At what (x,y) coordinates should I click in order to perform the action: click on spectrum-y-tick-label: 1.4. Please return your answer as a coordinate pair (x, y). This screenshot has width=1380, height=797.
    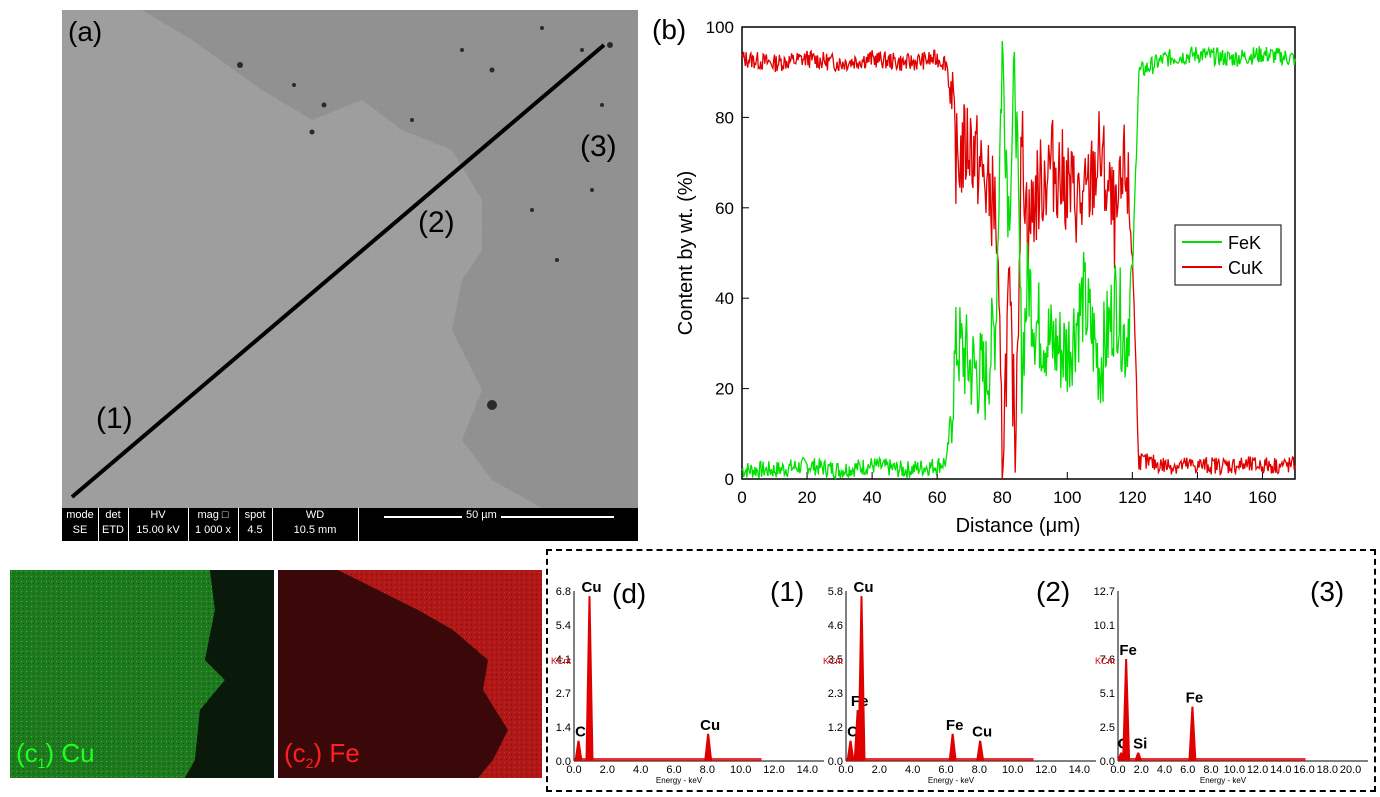
    Looking at the image, I should click on (563, 728).